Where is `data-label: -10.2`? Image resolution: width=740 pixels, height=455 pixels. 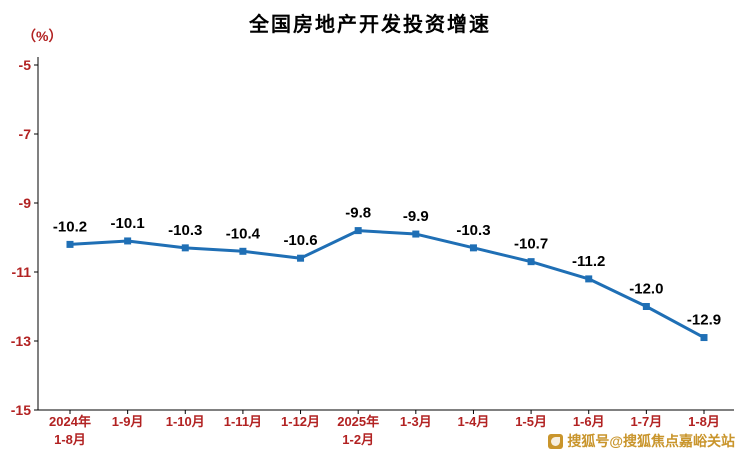
data-label: -10.2 is located at coordinates (70, 226).